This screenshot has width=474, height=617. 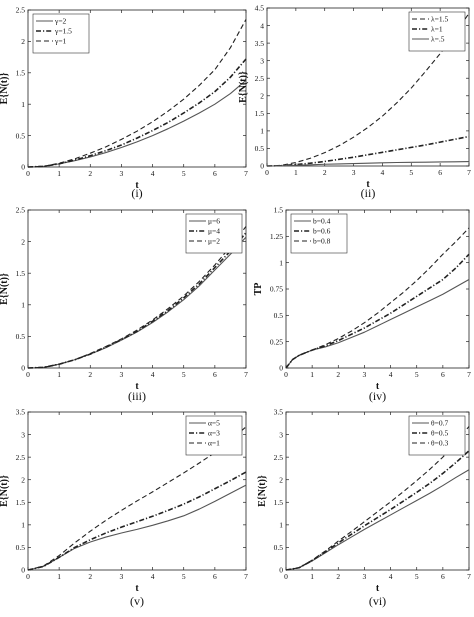 What do you see at coordinates (214, 443) in the screenshot?
I see `legend-entry: α=1` at bounding box center [214, 443].